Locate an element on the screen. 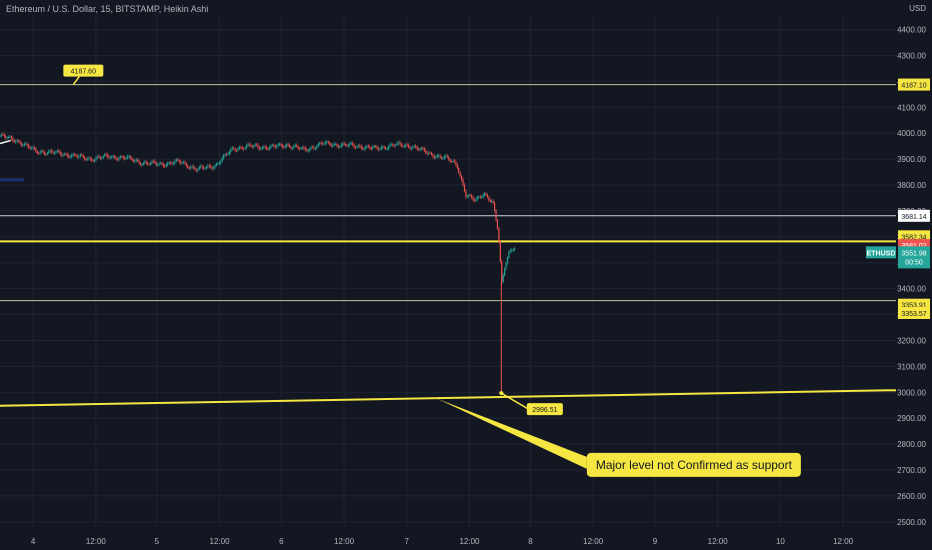  price-label-text: 3681.14 is located at coordinates (913, 217).